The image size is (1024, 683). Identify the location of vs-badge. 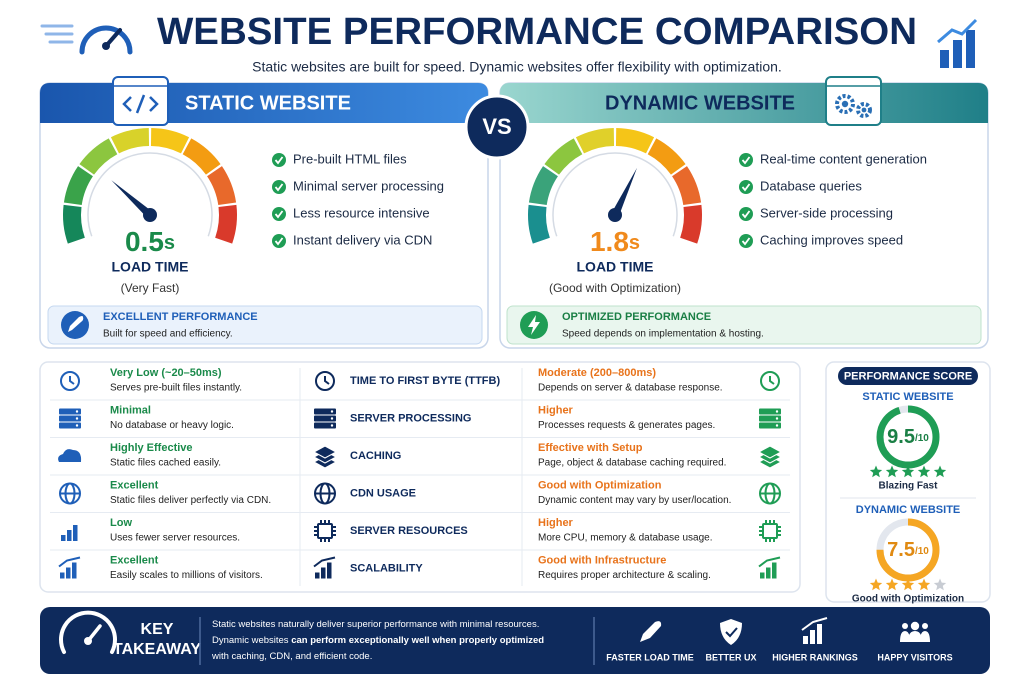
(497, 127).